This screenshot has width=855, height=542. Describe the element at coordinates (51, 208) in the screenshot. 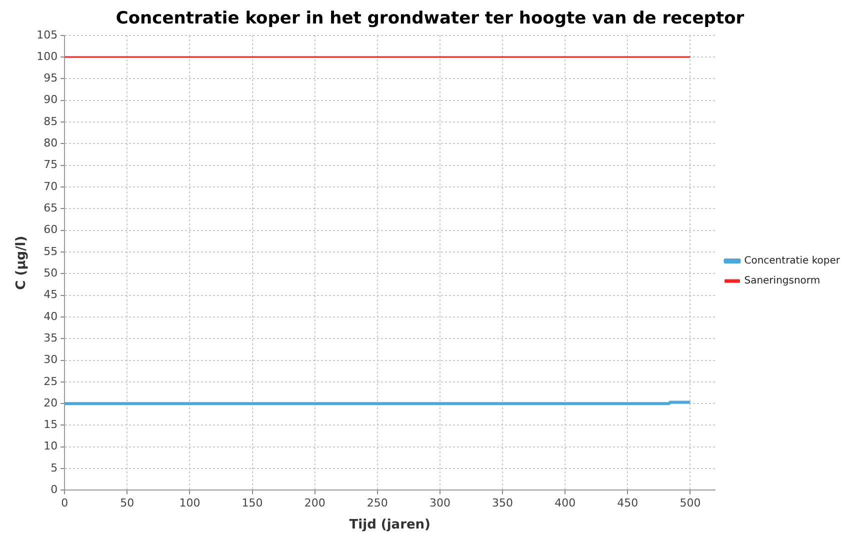

I see `y-tick-label: 65` at that location.